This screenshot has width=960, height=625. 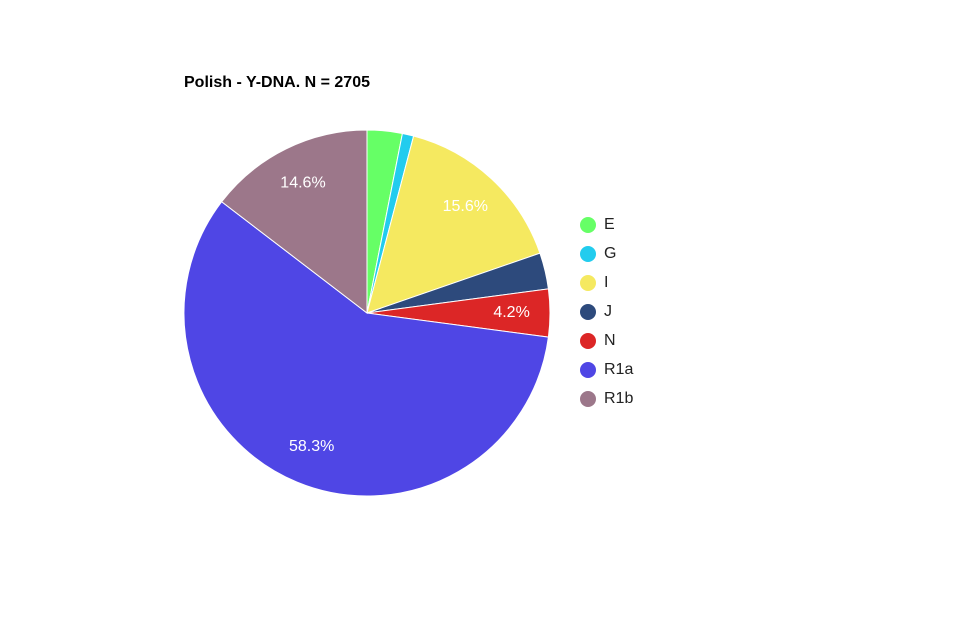 I want to click on legend-label: I, so click(x=606, y=282).